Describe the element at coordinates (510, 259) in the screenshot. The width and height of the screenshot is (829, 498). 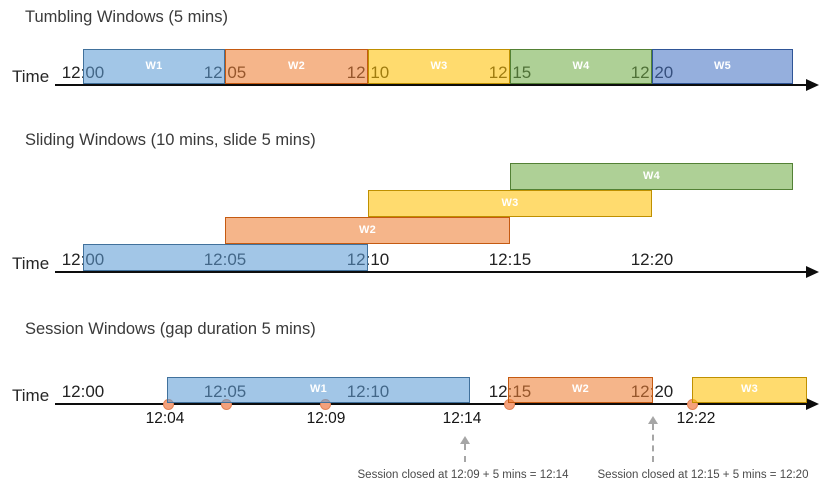
I see `tick-label: 12:15` at that location.